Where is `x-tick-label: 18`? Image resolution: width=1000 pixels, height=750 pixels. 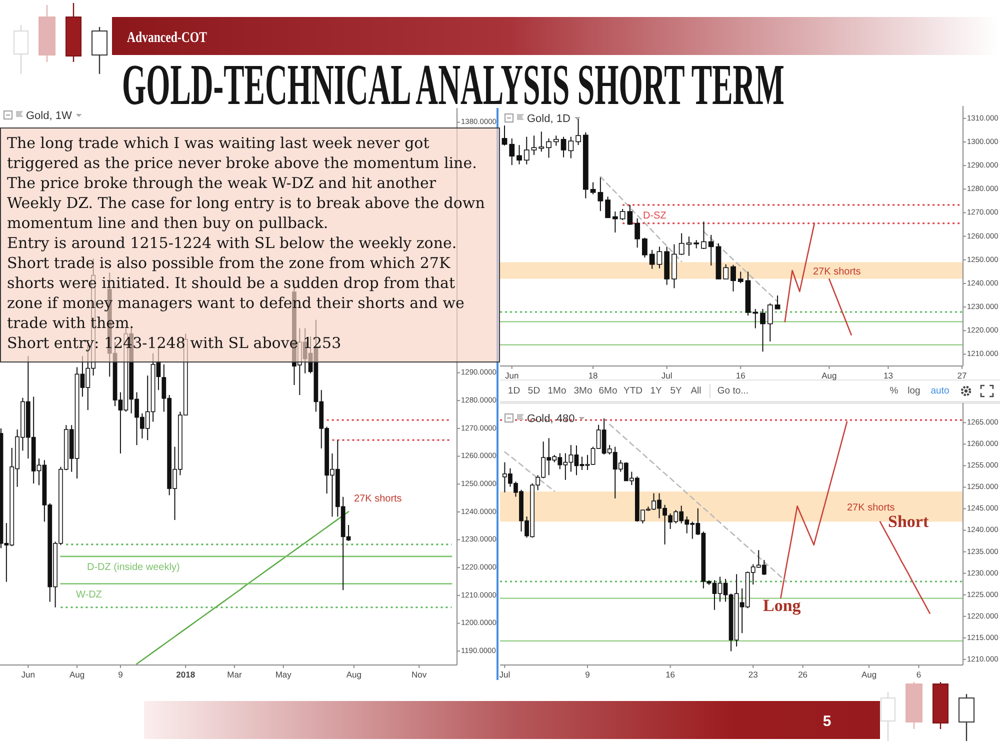 x-tick-label: 18 is located at coordinates (593, 375).